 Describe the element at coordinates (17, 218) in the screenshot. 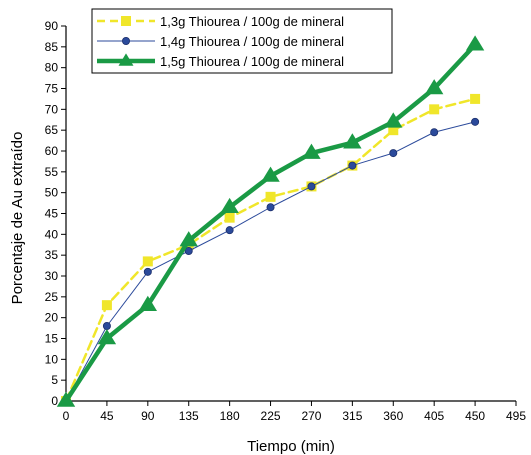

I see `y-axis-label: Porcentaje de Au extraído` at that location.